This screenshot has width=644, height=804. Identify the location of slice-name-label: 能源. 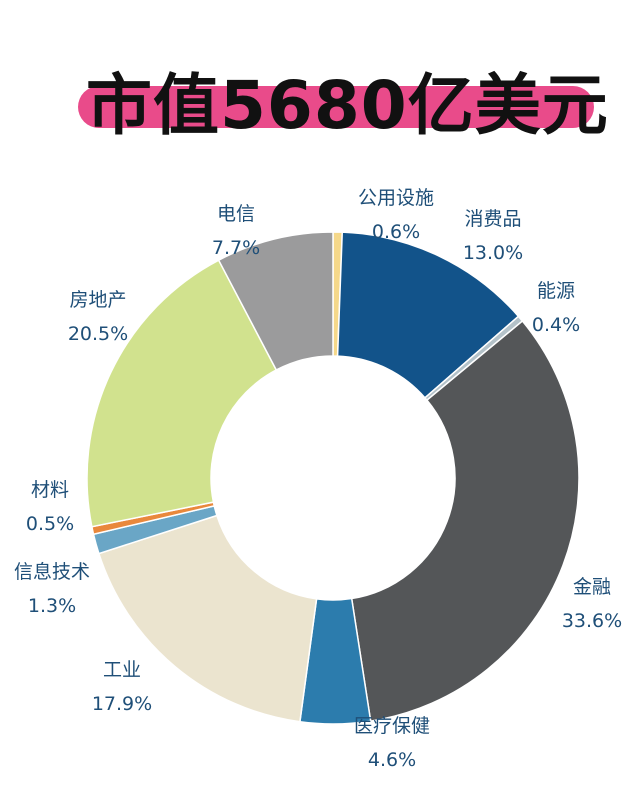
(556, 291).